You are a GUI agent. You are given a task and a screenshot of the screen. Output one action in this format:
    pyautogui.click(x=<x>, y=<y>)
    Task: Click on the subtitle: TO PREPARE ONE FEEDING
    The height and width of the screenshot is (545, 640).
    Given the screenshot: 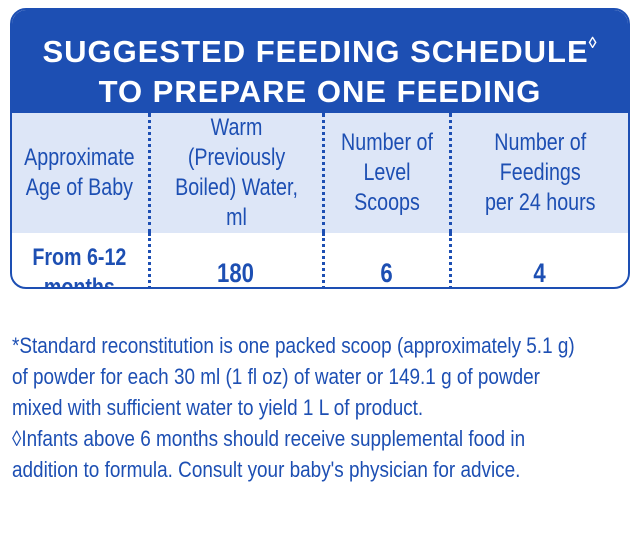 What is the action you would take?
    pyautogui.click(x=320, y=91)
    